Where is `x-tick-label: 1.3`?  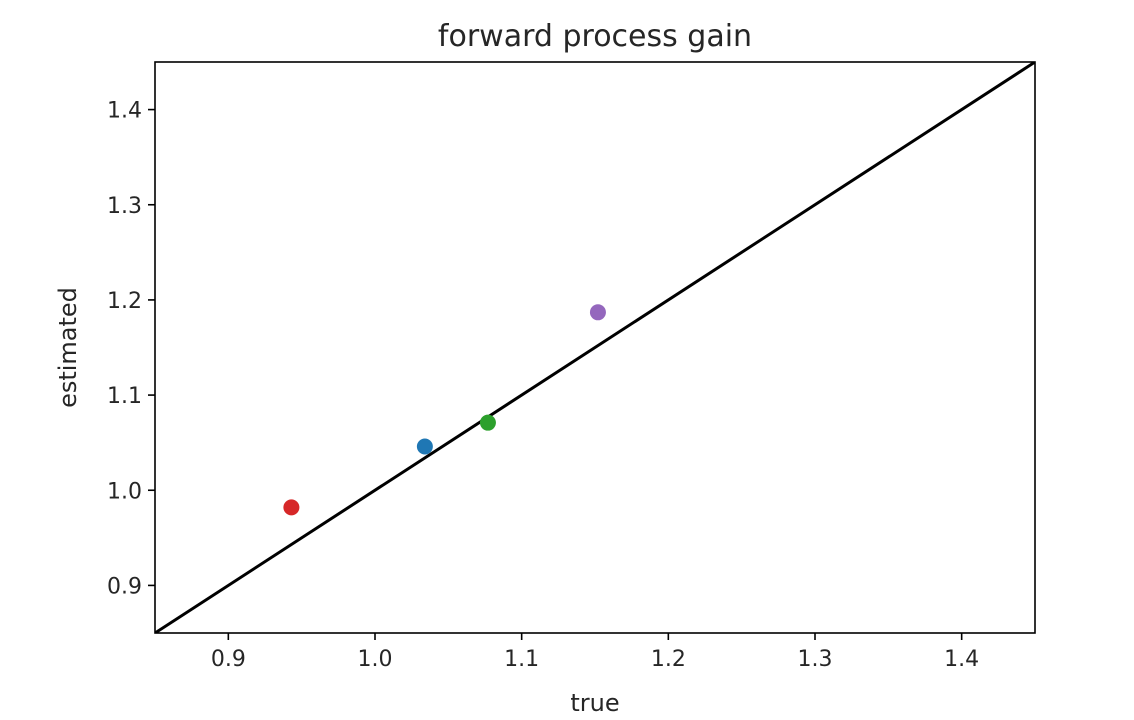
x-tick-label: 1.3 is located at coordinates (815, 659).